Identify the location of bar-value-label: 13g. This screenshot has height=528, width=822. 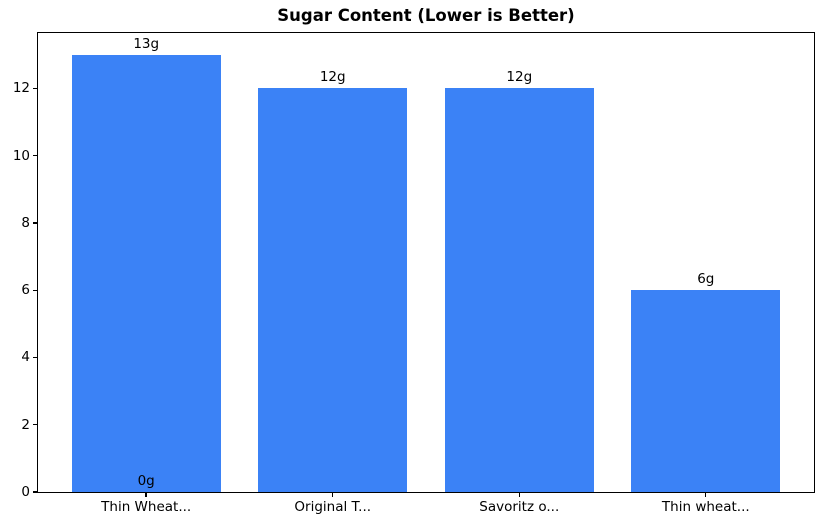
(146, 43).